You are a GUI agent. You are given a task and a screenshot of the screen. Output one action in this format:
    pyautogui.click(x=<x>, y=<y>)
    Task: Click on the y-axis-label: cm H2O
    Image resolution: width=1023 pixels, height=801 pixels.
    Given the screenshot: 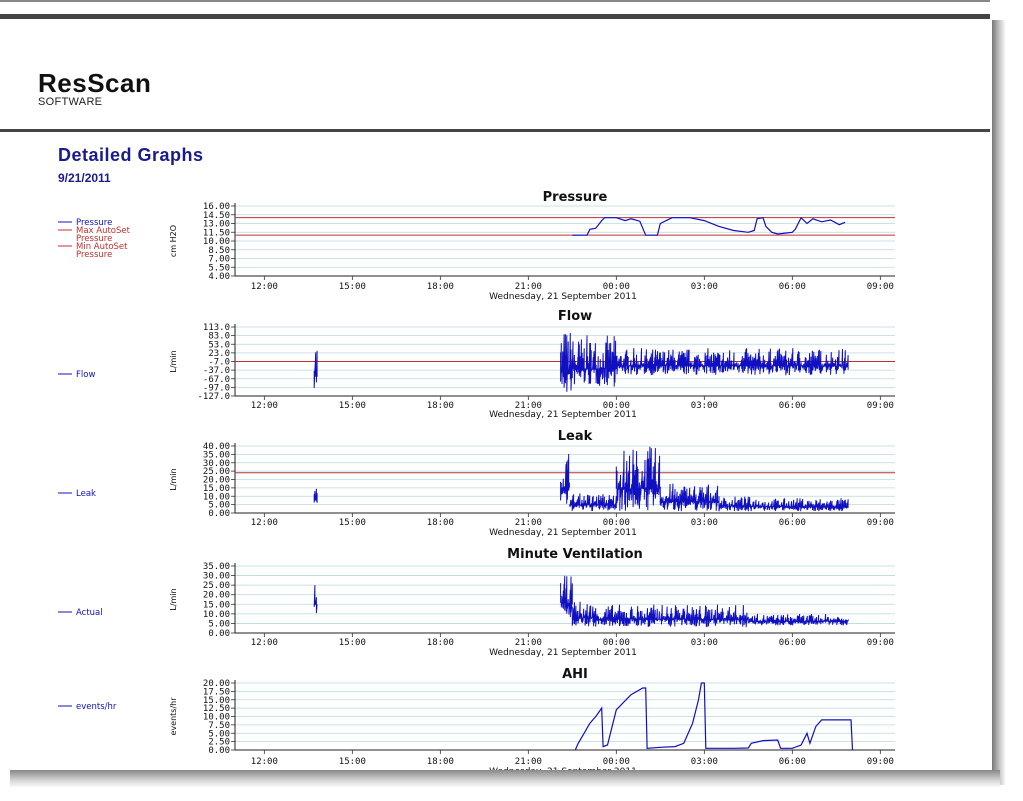 What is the action you would take?
    pyautogui.click(x=173, y=241)
    